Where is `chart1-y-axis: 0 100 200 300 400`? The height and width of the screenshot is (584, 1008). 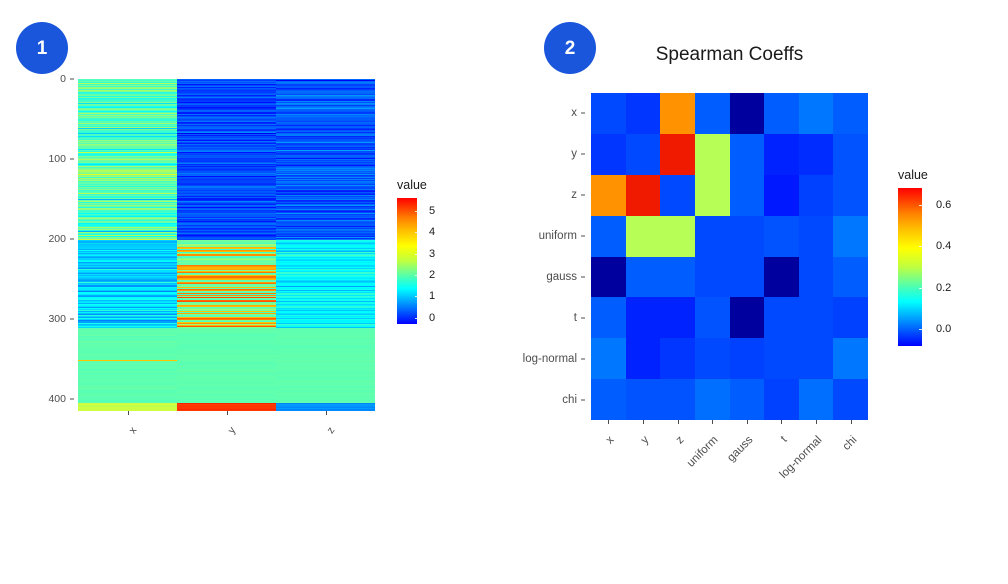 chart1-y-axis: 0 100 200 300 400 is located at coordinates (38, 242).